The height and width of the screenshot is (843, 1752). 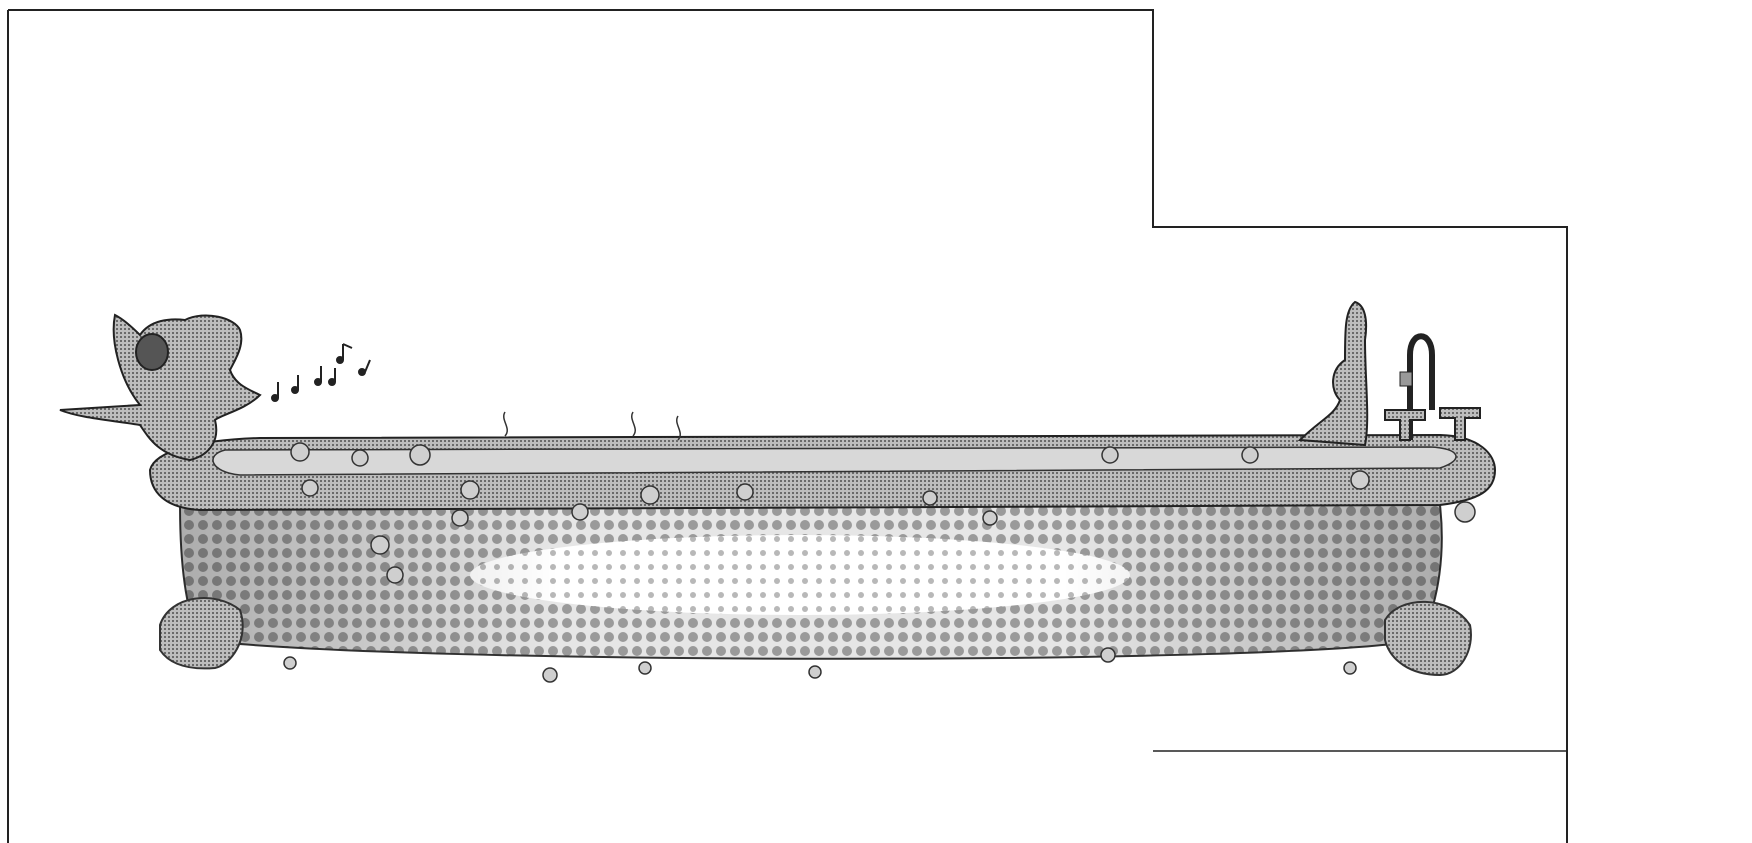 I want to click on dog, so click(x=160, y=387).